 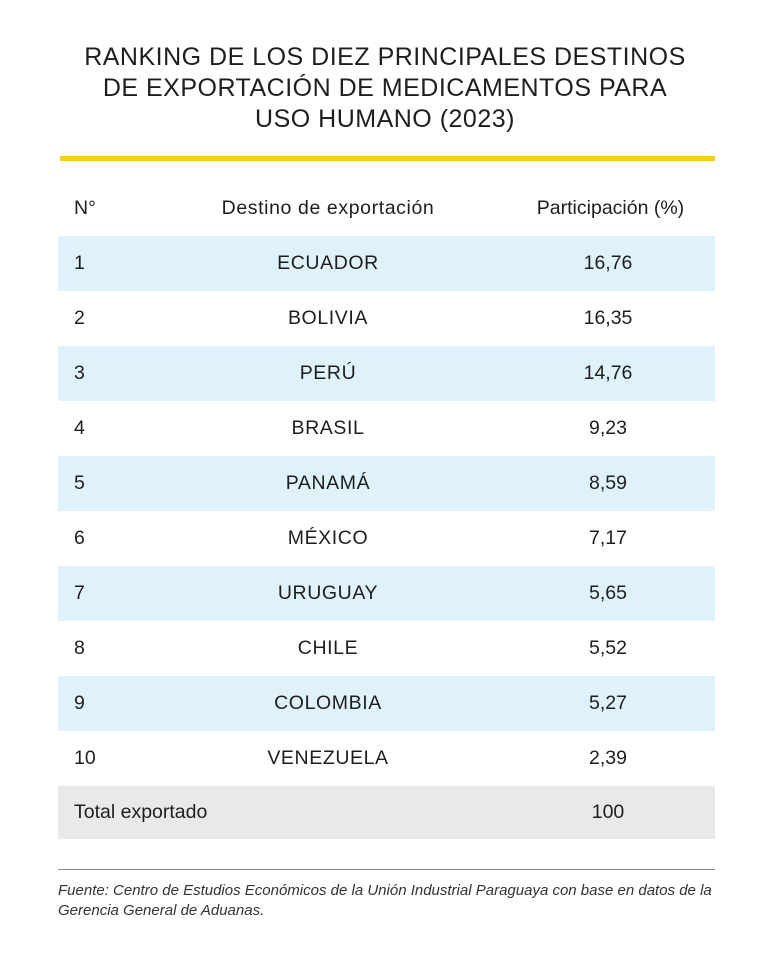 I want to click on row-share: 7,17, so click(x=608, y=538).